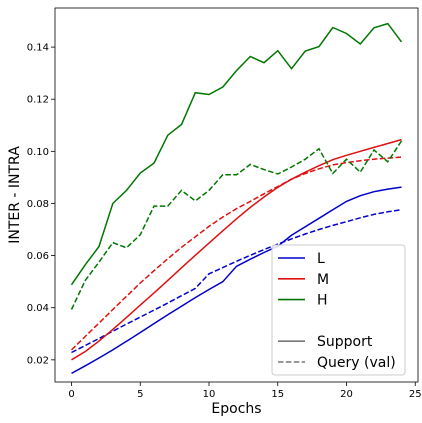 The width and height of the screenshot is (422, 423). I want to click on legend-item-query-val-label: Query (val), so click(356, 363).